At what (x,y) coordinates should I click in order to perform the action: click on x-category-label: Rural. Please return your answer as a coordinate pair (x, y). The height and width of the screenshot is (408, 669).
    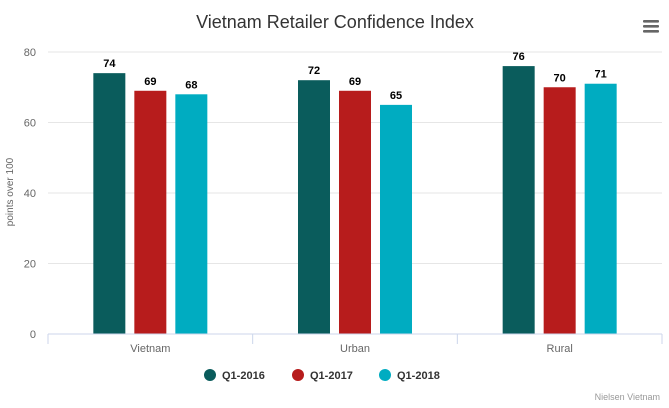
    Looking at the image, I should click on (560, 349).